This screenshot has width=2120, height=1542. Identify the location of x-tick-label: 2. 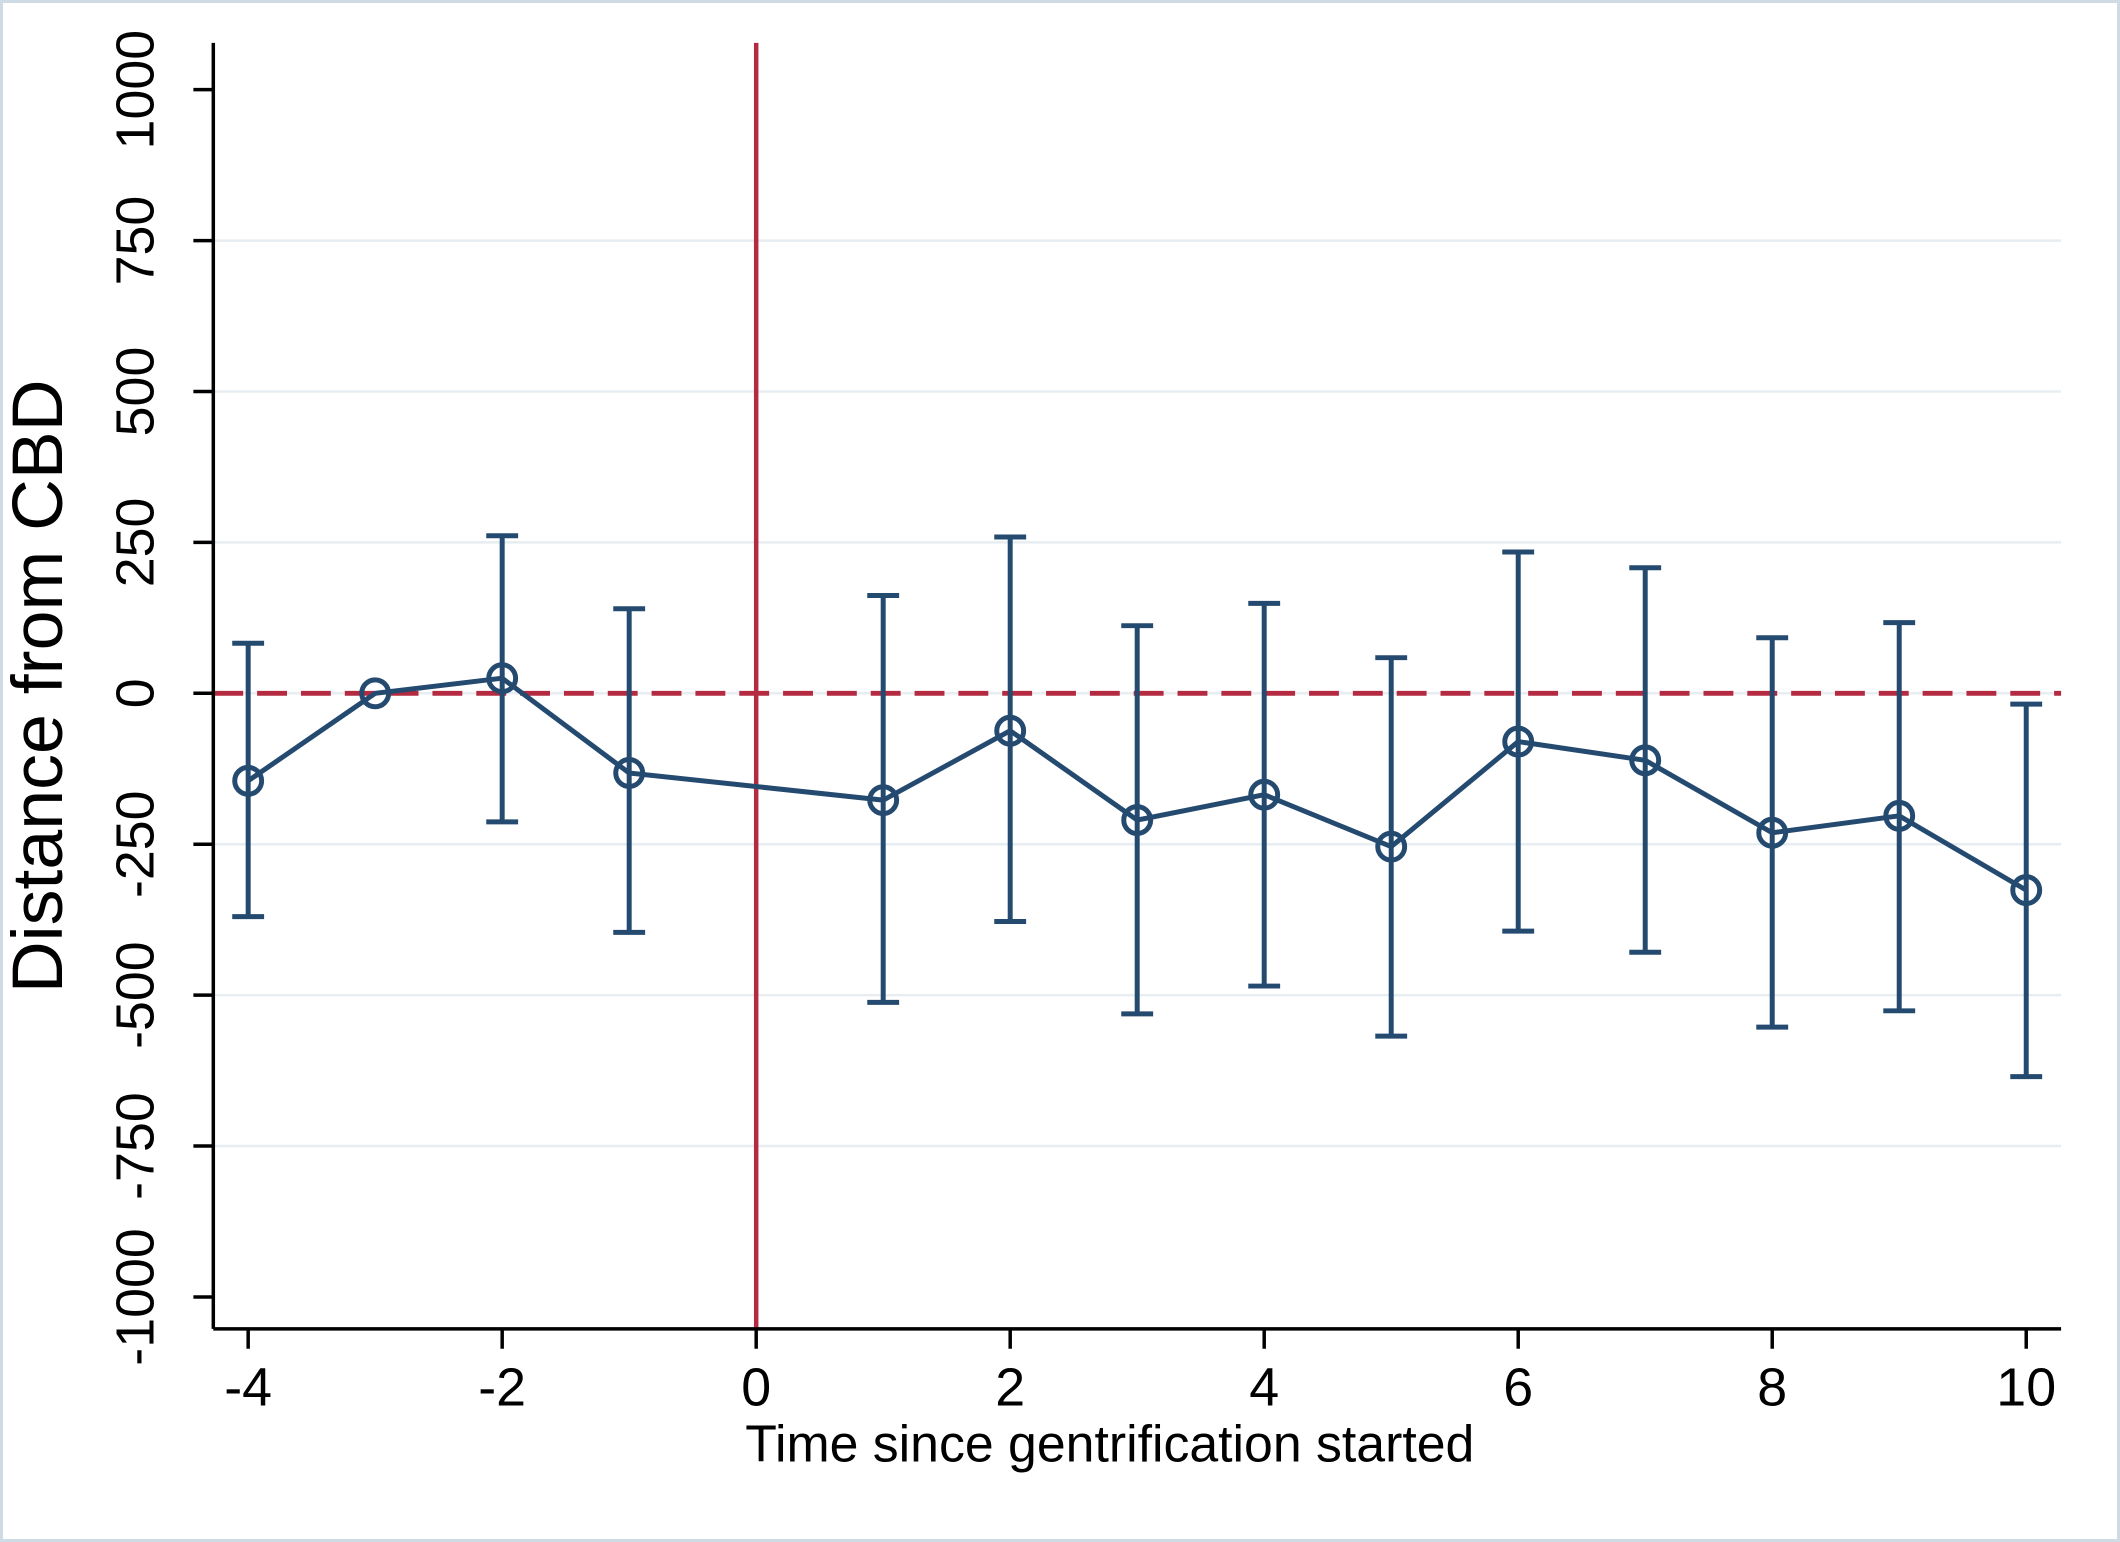
(1010, 1388).